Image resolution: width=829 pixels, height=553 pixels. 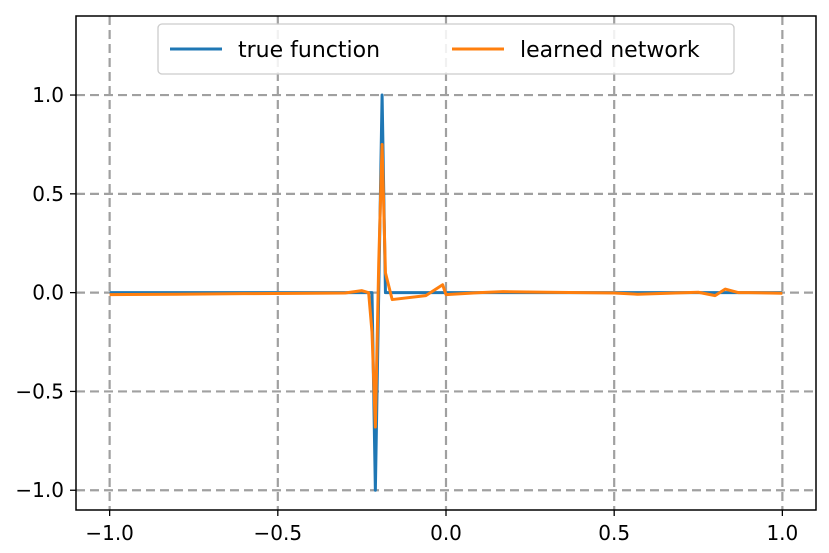 What do you see at coordinates (278, 533) in the screenshot?
I see `x-tick-label: −0.5` at bounding box center [278, 533].